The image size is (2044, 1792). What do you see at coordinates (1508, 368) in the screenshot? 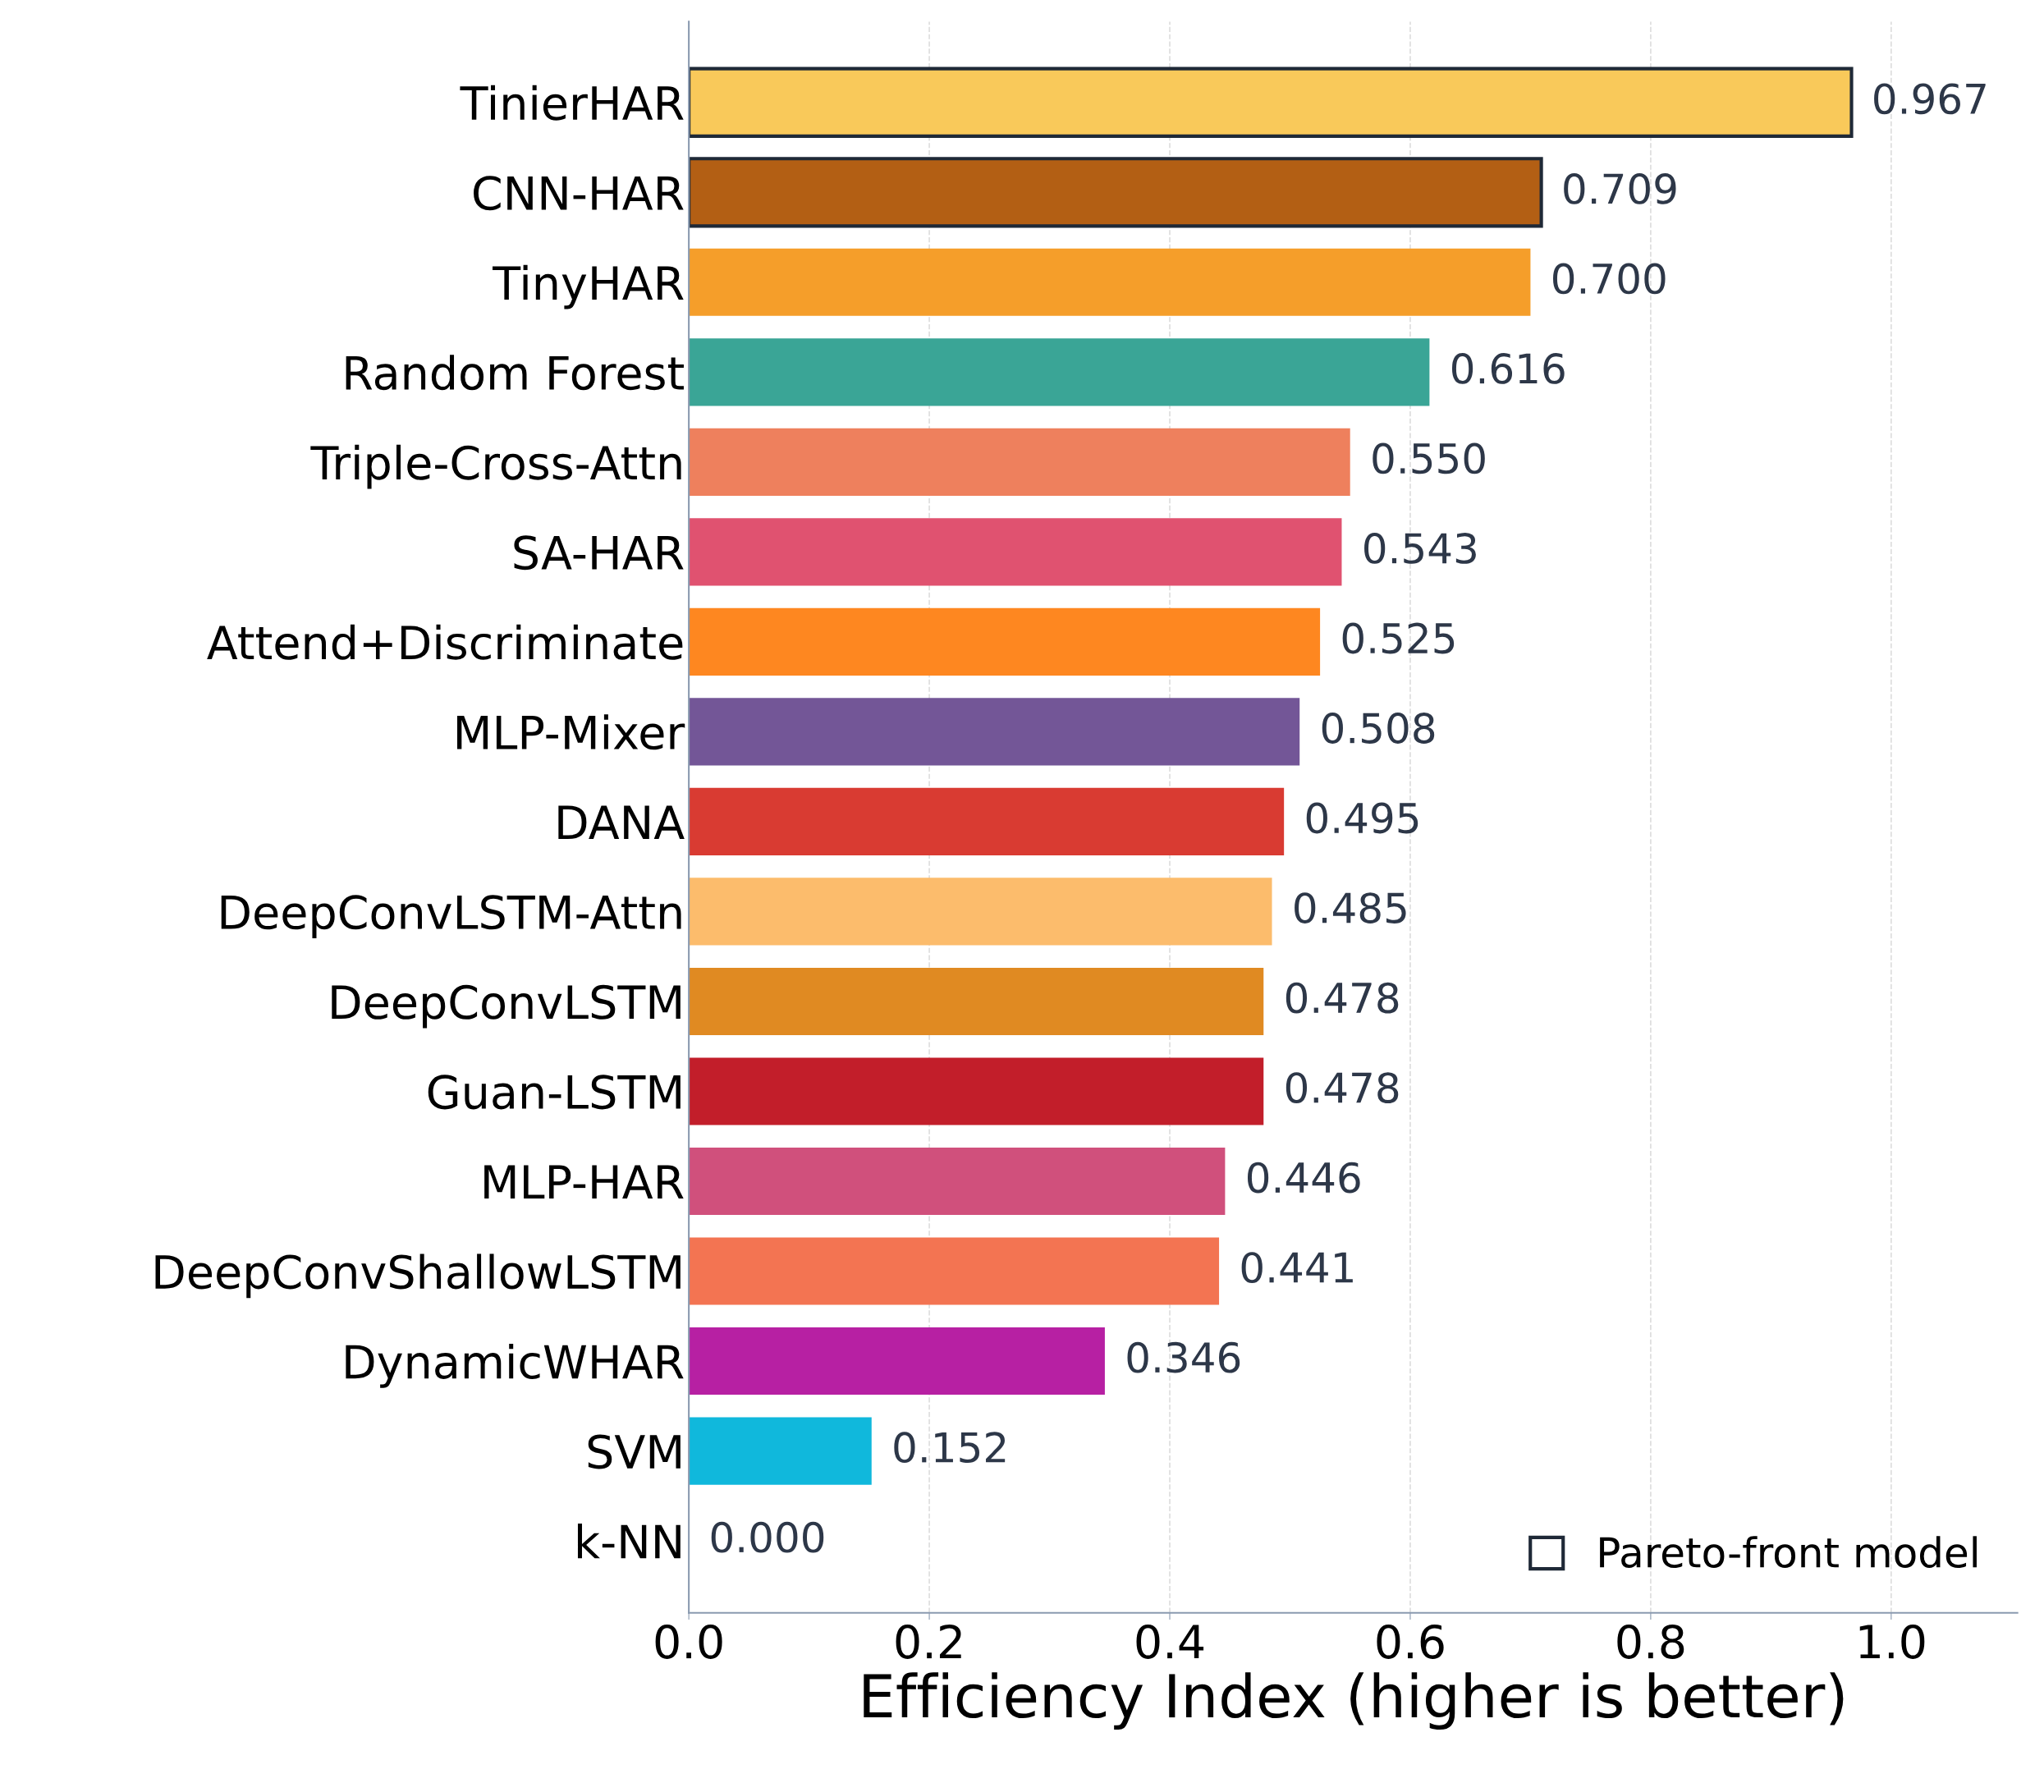
I see `text: 0.616` at bounding box center [1508, 368].